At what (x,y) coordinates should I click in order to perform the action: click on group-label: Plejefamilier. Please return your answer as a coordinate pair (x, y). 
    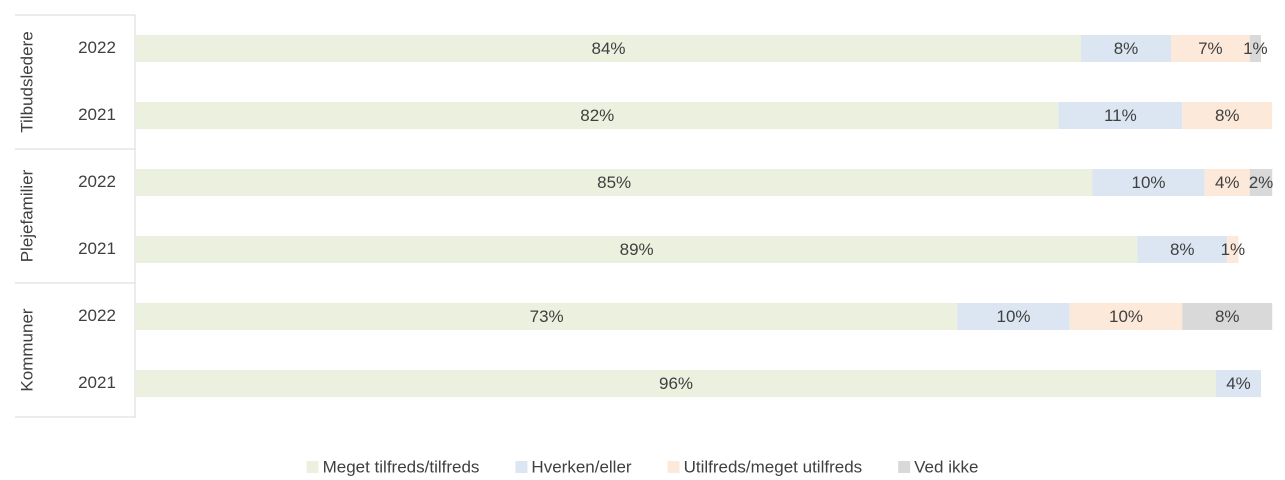
    Looking at the image, I should click on (26, 215).